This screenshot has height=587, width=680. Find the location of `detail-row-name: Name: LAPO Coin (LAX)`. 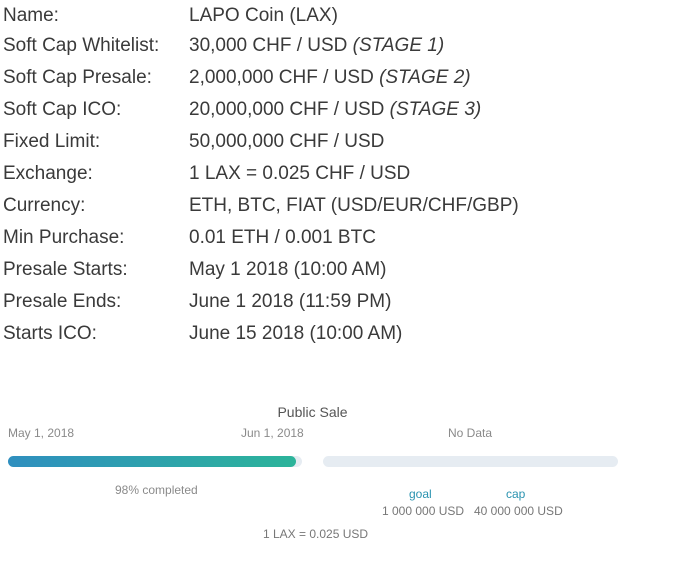

detail-row-name: Name: LAPO Coin (LAX) is located at coordinates (340, 16).